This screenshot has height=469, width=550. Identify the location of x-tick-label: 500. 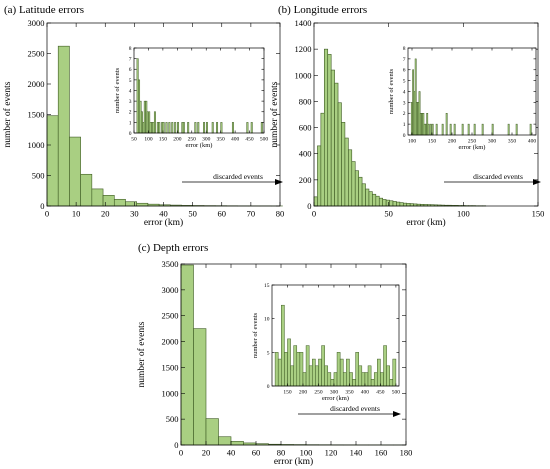
(264, 140).